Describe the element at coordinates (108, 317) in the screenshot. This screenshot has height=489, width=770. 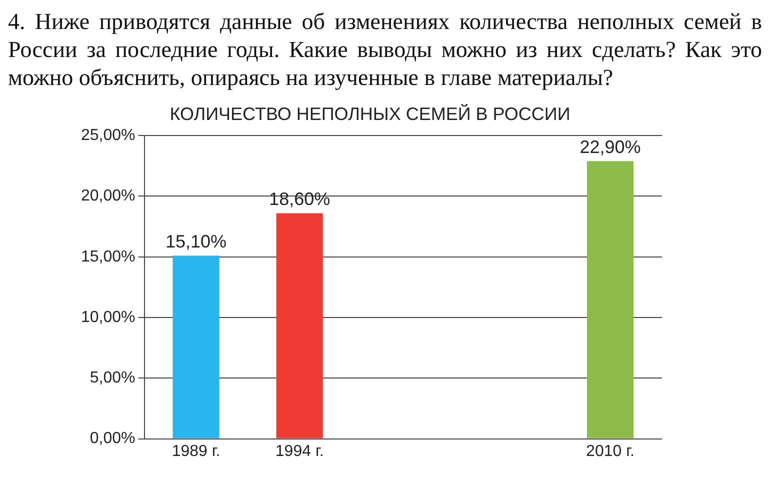
I see `y-tick-label: 10,00%` at that location.